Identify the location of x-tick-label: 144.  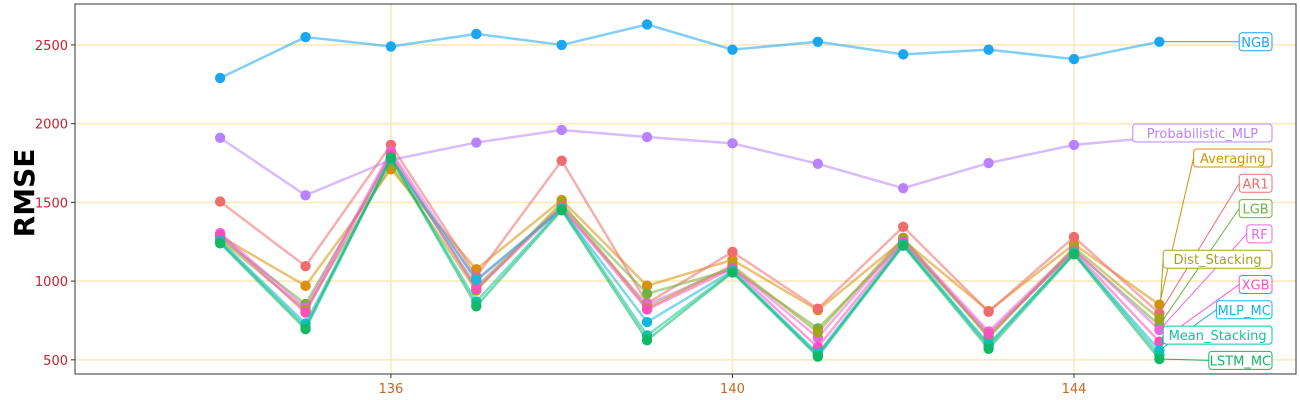
(1074, 389).